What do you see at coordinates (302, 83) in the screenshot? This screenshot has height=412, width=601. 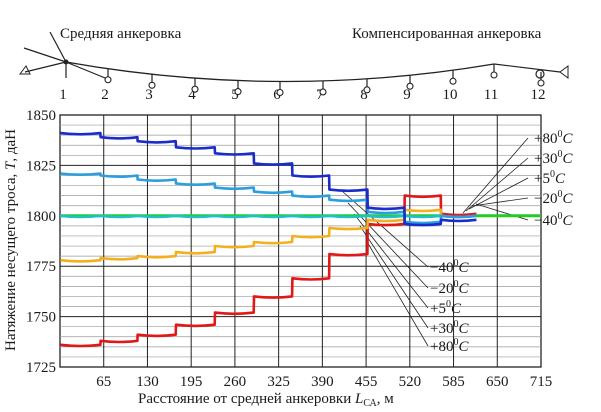 I see `supports-group: 1 2 3 4 5 6 7 8 9 10 11 12` at bounding box center [302, 83].